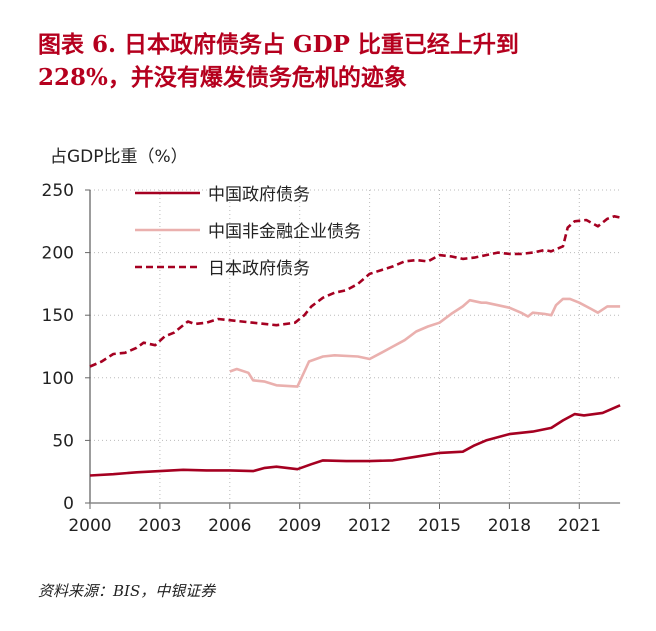 This screenshot has width=656, height=631. Describe the element at coordinates (278, 44) in the screenshot. I see `chart-title-line1: 图表 6. 日本政府债务占 GDP 比重已经上升到` at that location.